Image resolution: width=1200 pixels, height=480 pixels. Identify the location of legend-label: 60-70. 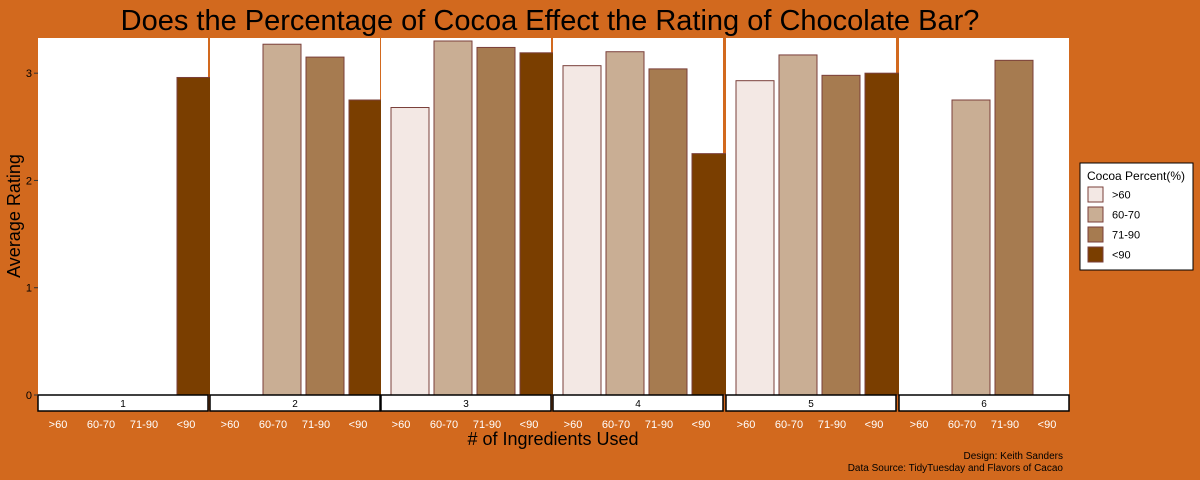
(1126, 216).